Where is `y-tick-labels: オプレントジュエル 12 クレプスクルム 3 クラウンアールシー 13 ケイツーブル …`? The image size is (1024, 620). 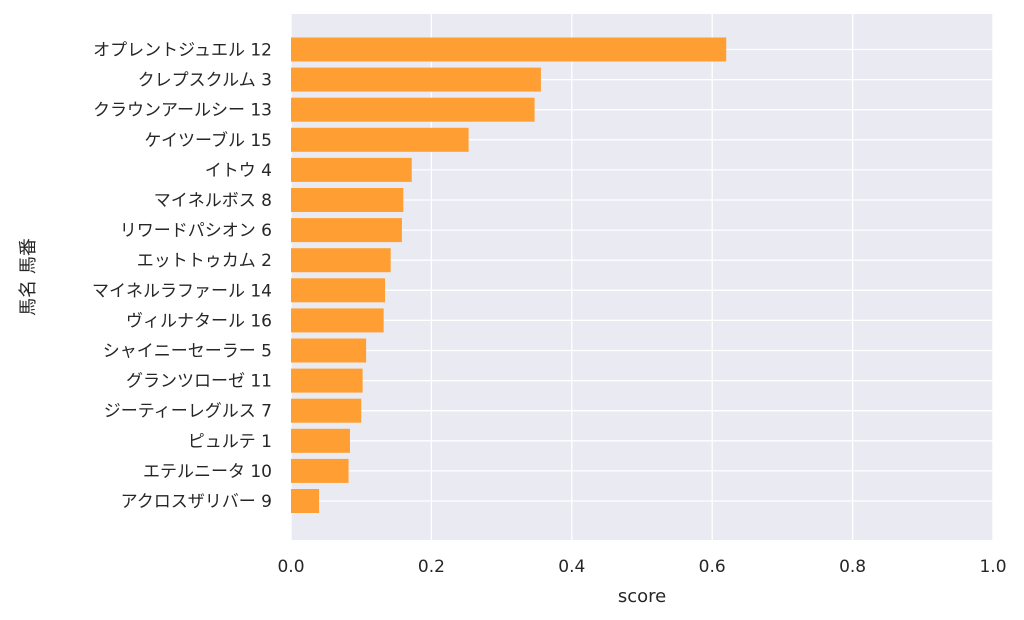
y-tick-labels: オプレントジュエル 12 クレプスクルム 3 クラウンアールシー 13 ケイツーブル … is located at coordinates (182, 277).